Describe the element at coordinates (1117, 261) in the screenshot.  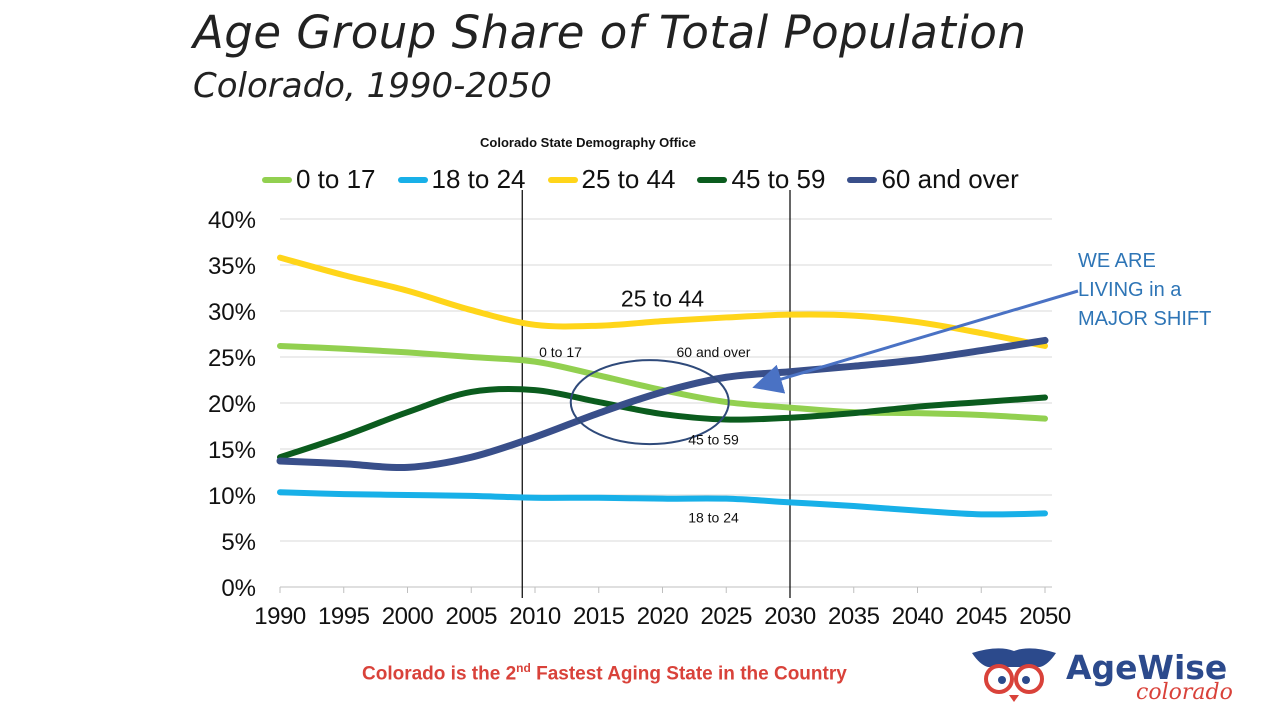
I see `callout-line: WE ARE` at that location.